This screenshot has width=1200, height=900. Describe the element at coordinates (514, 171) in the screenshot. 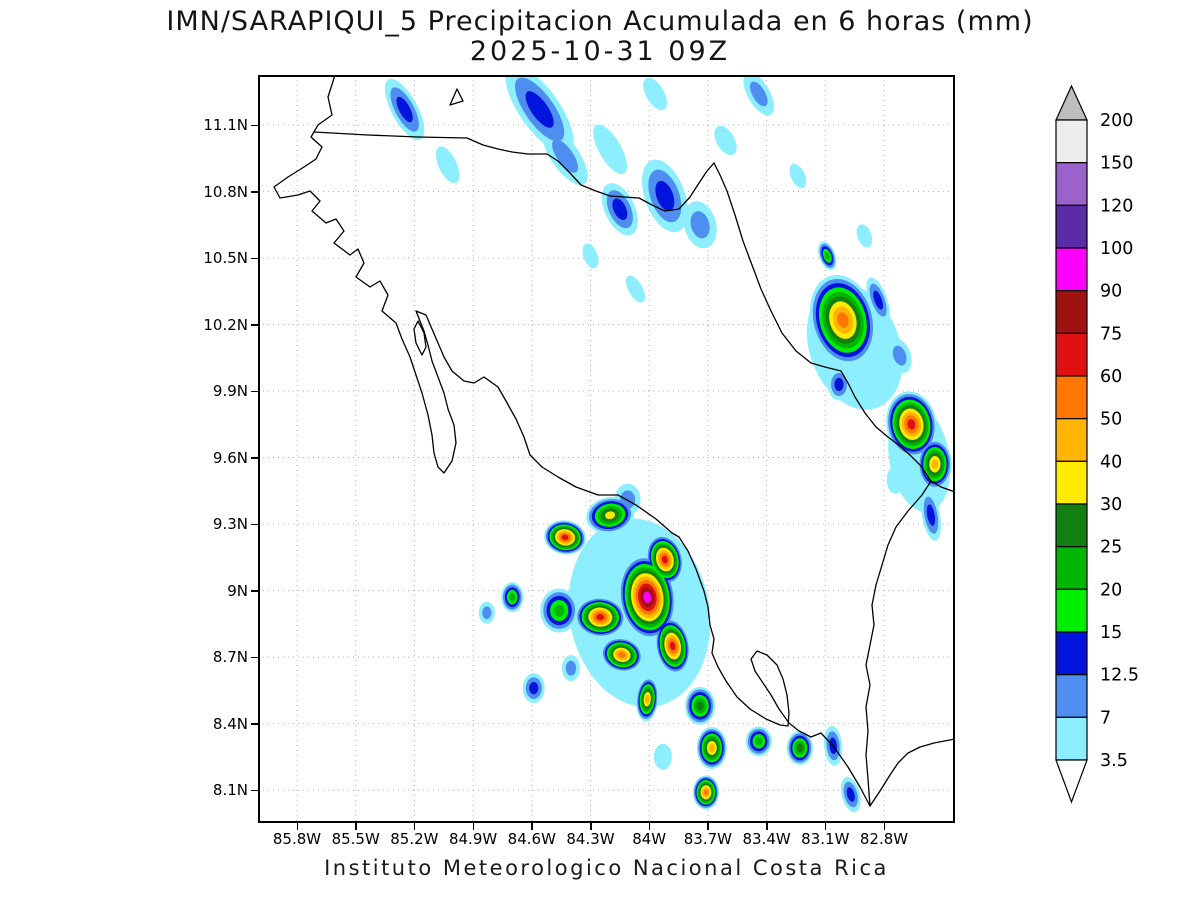

I see `nicaragua-border` at that location.